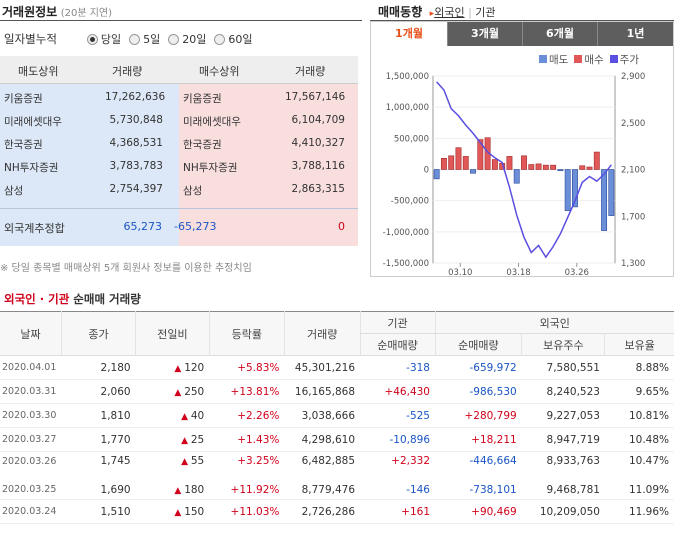 This screenshot has height=541, width=682. I want to click on y-left-tick: 1,500,000, so click(407, 77).